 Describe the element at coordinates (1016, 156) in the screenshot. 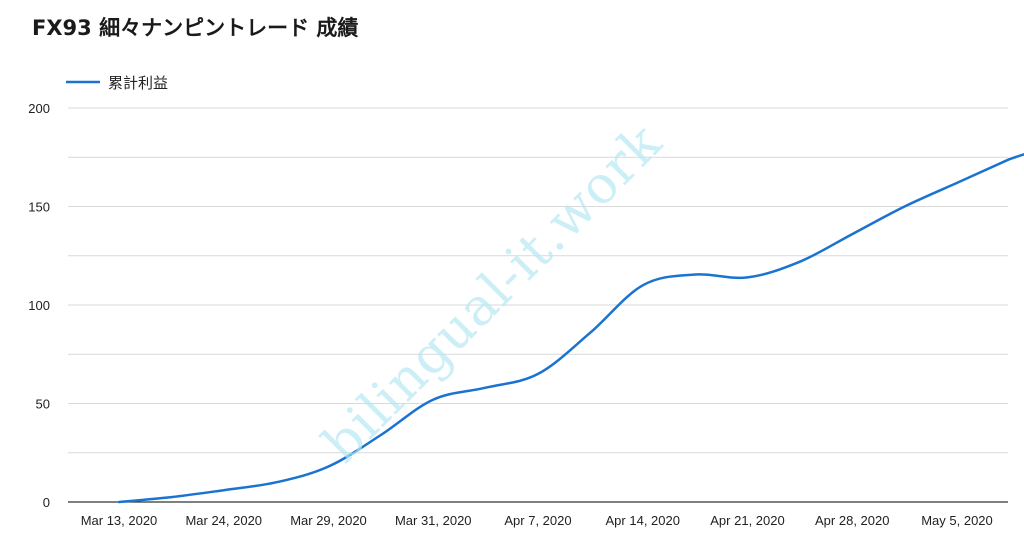

I see `series-line` at that location.